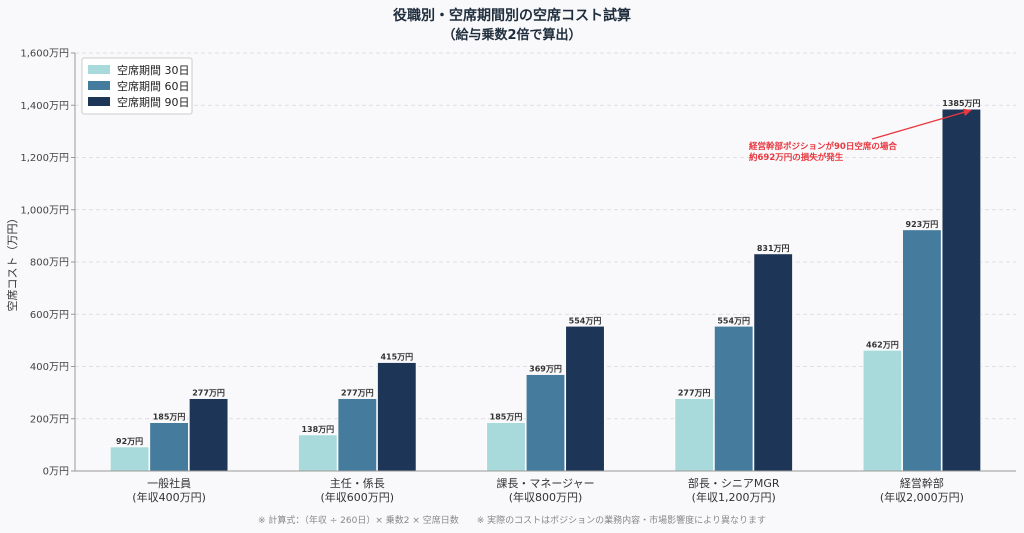 This screenshot has width=1024, height=533. Describe the element at coordinates (169, 483) in the screenshot. I see `x-tick-label: 一般社員` at that location.